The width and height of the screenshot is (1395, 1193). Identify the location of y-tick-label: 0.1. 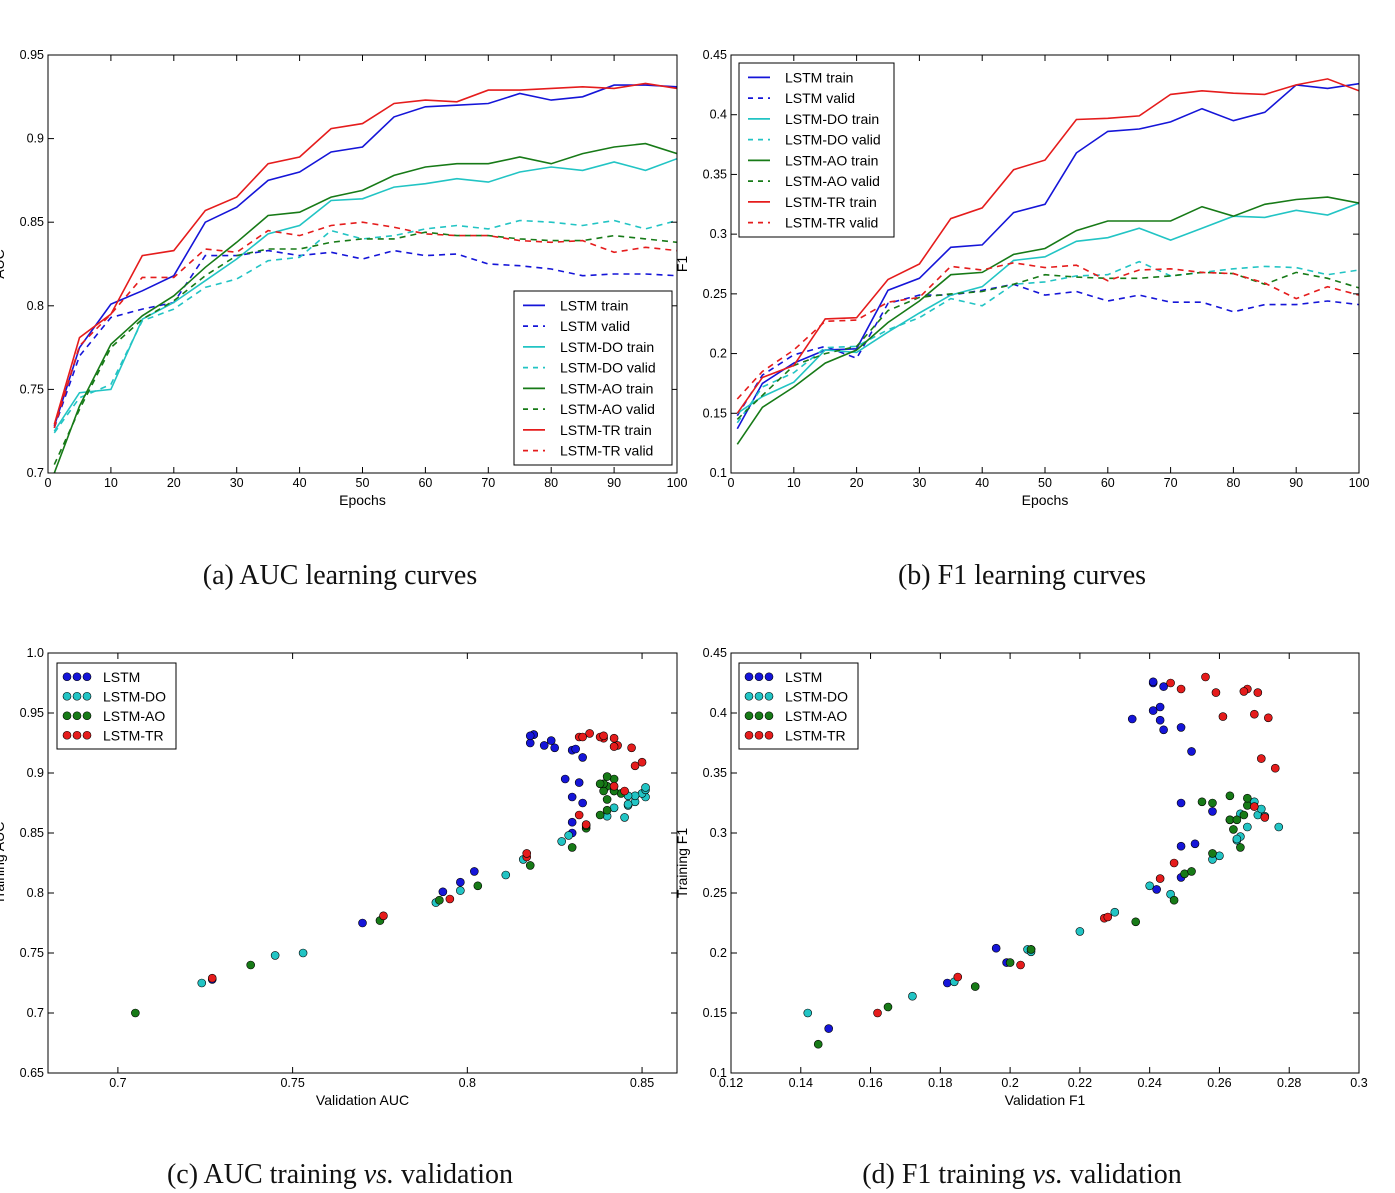
(718, 473).